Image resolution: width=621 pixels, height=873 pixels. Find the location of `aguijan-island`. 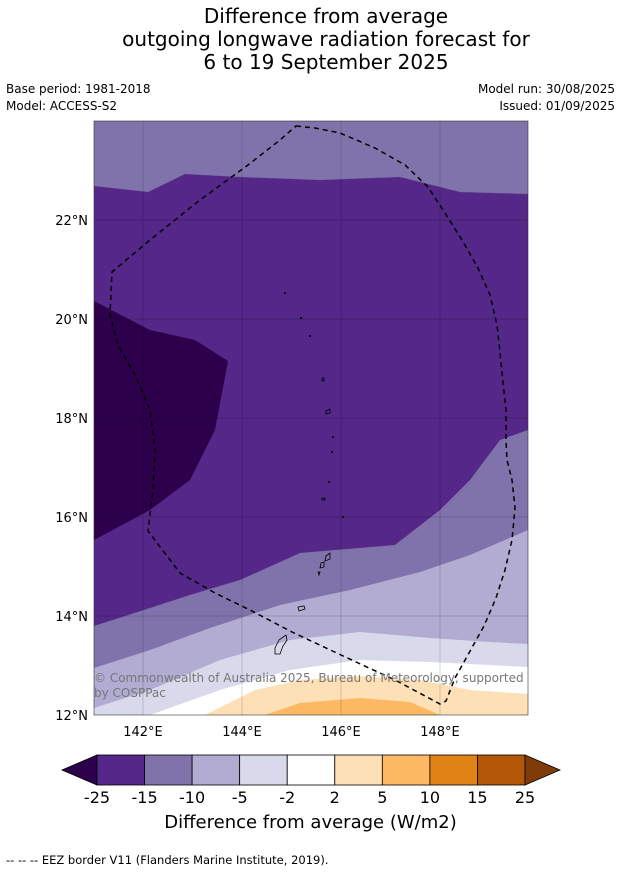

aguijan-island is located at coordinates (319, 574).